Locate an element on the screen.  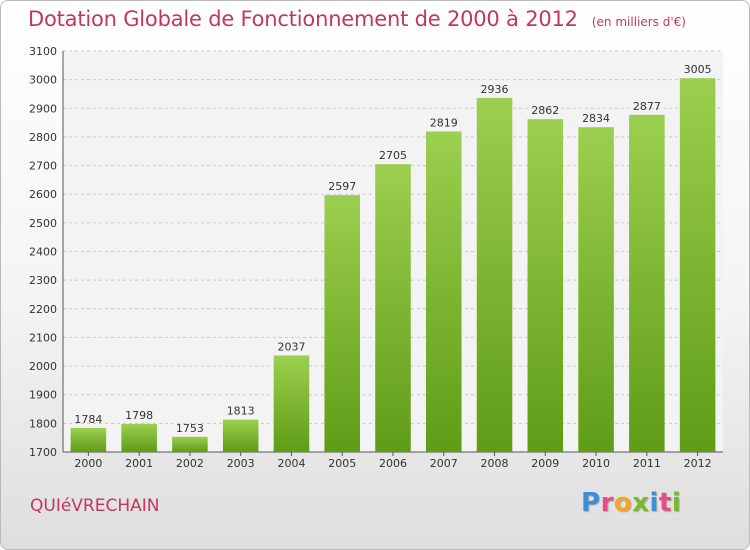
y-tick-label: 1700 is located at coordinates (43, 452).